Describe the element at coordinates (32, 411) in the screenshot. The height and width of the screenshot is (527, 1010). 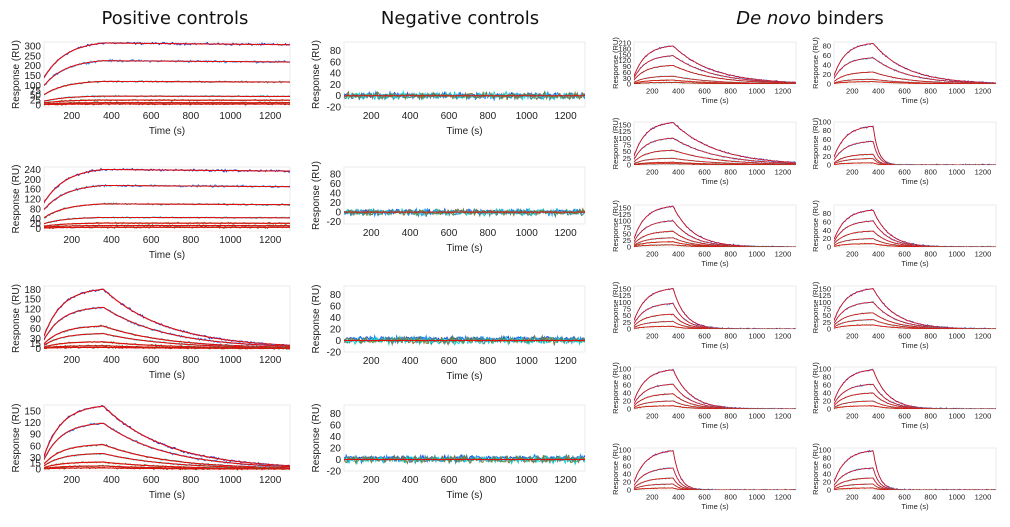
I see `y-tick-label: 150` at that location.